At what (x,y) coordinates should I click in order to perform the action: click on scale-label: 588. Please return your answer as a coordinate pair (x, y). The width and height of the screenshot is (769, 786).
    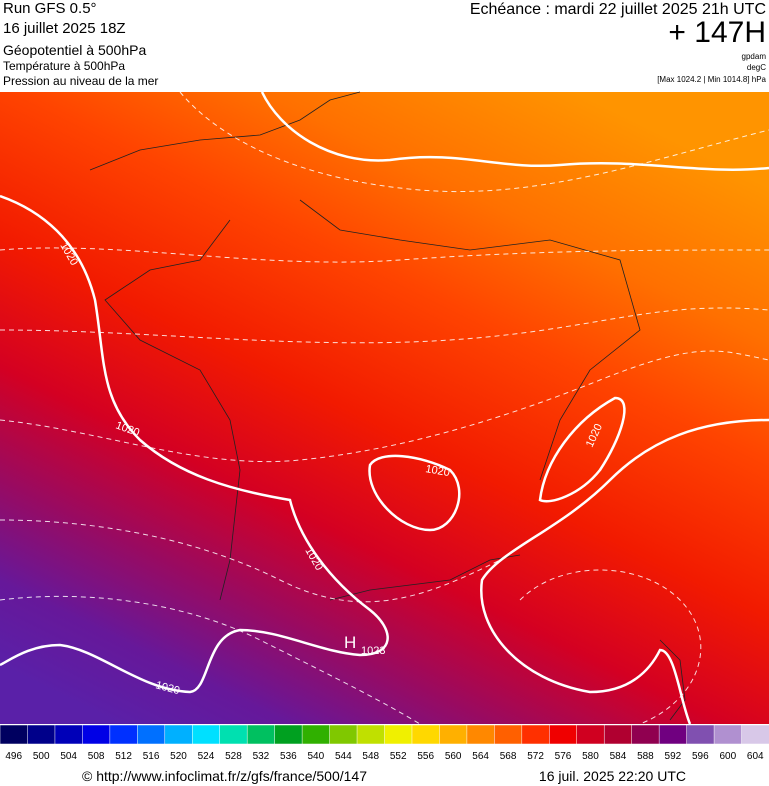
    Looking at the image, I should click on (645, 756).